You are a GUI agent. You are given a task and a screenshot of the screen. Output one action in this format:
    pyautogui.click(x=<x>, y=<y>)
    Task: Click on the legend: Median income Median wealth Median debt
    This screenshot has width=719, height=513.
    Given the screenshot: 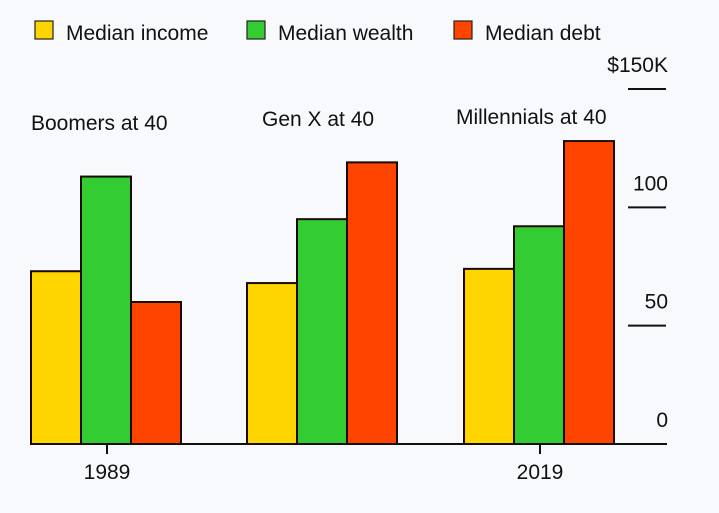 What is the action you would take?
    pyautogui.click(x=317, y=32)
    